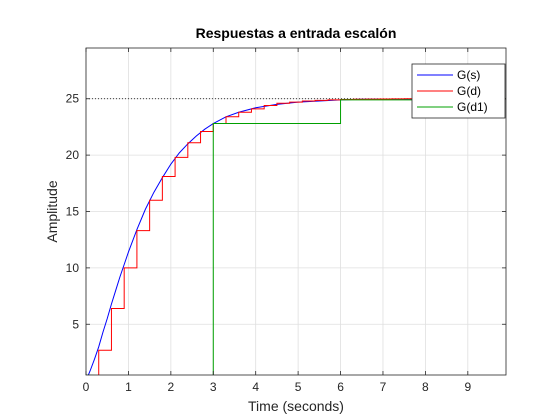  Describe the element at coordinates (469, 91) in the screenshot. I see `legend-label-g-d: G(d)` at that location.